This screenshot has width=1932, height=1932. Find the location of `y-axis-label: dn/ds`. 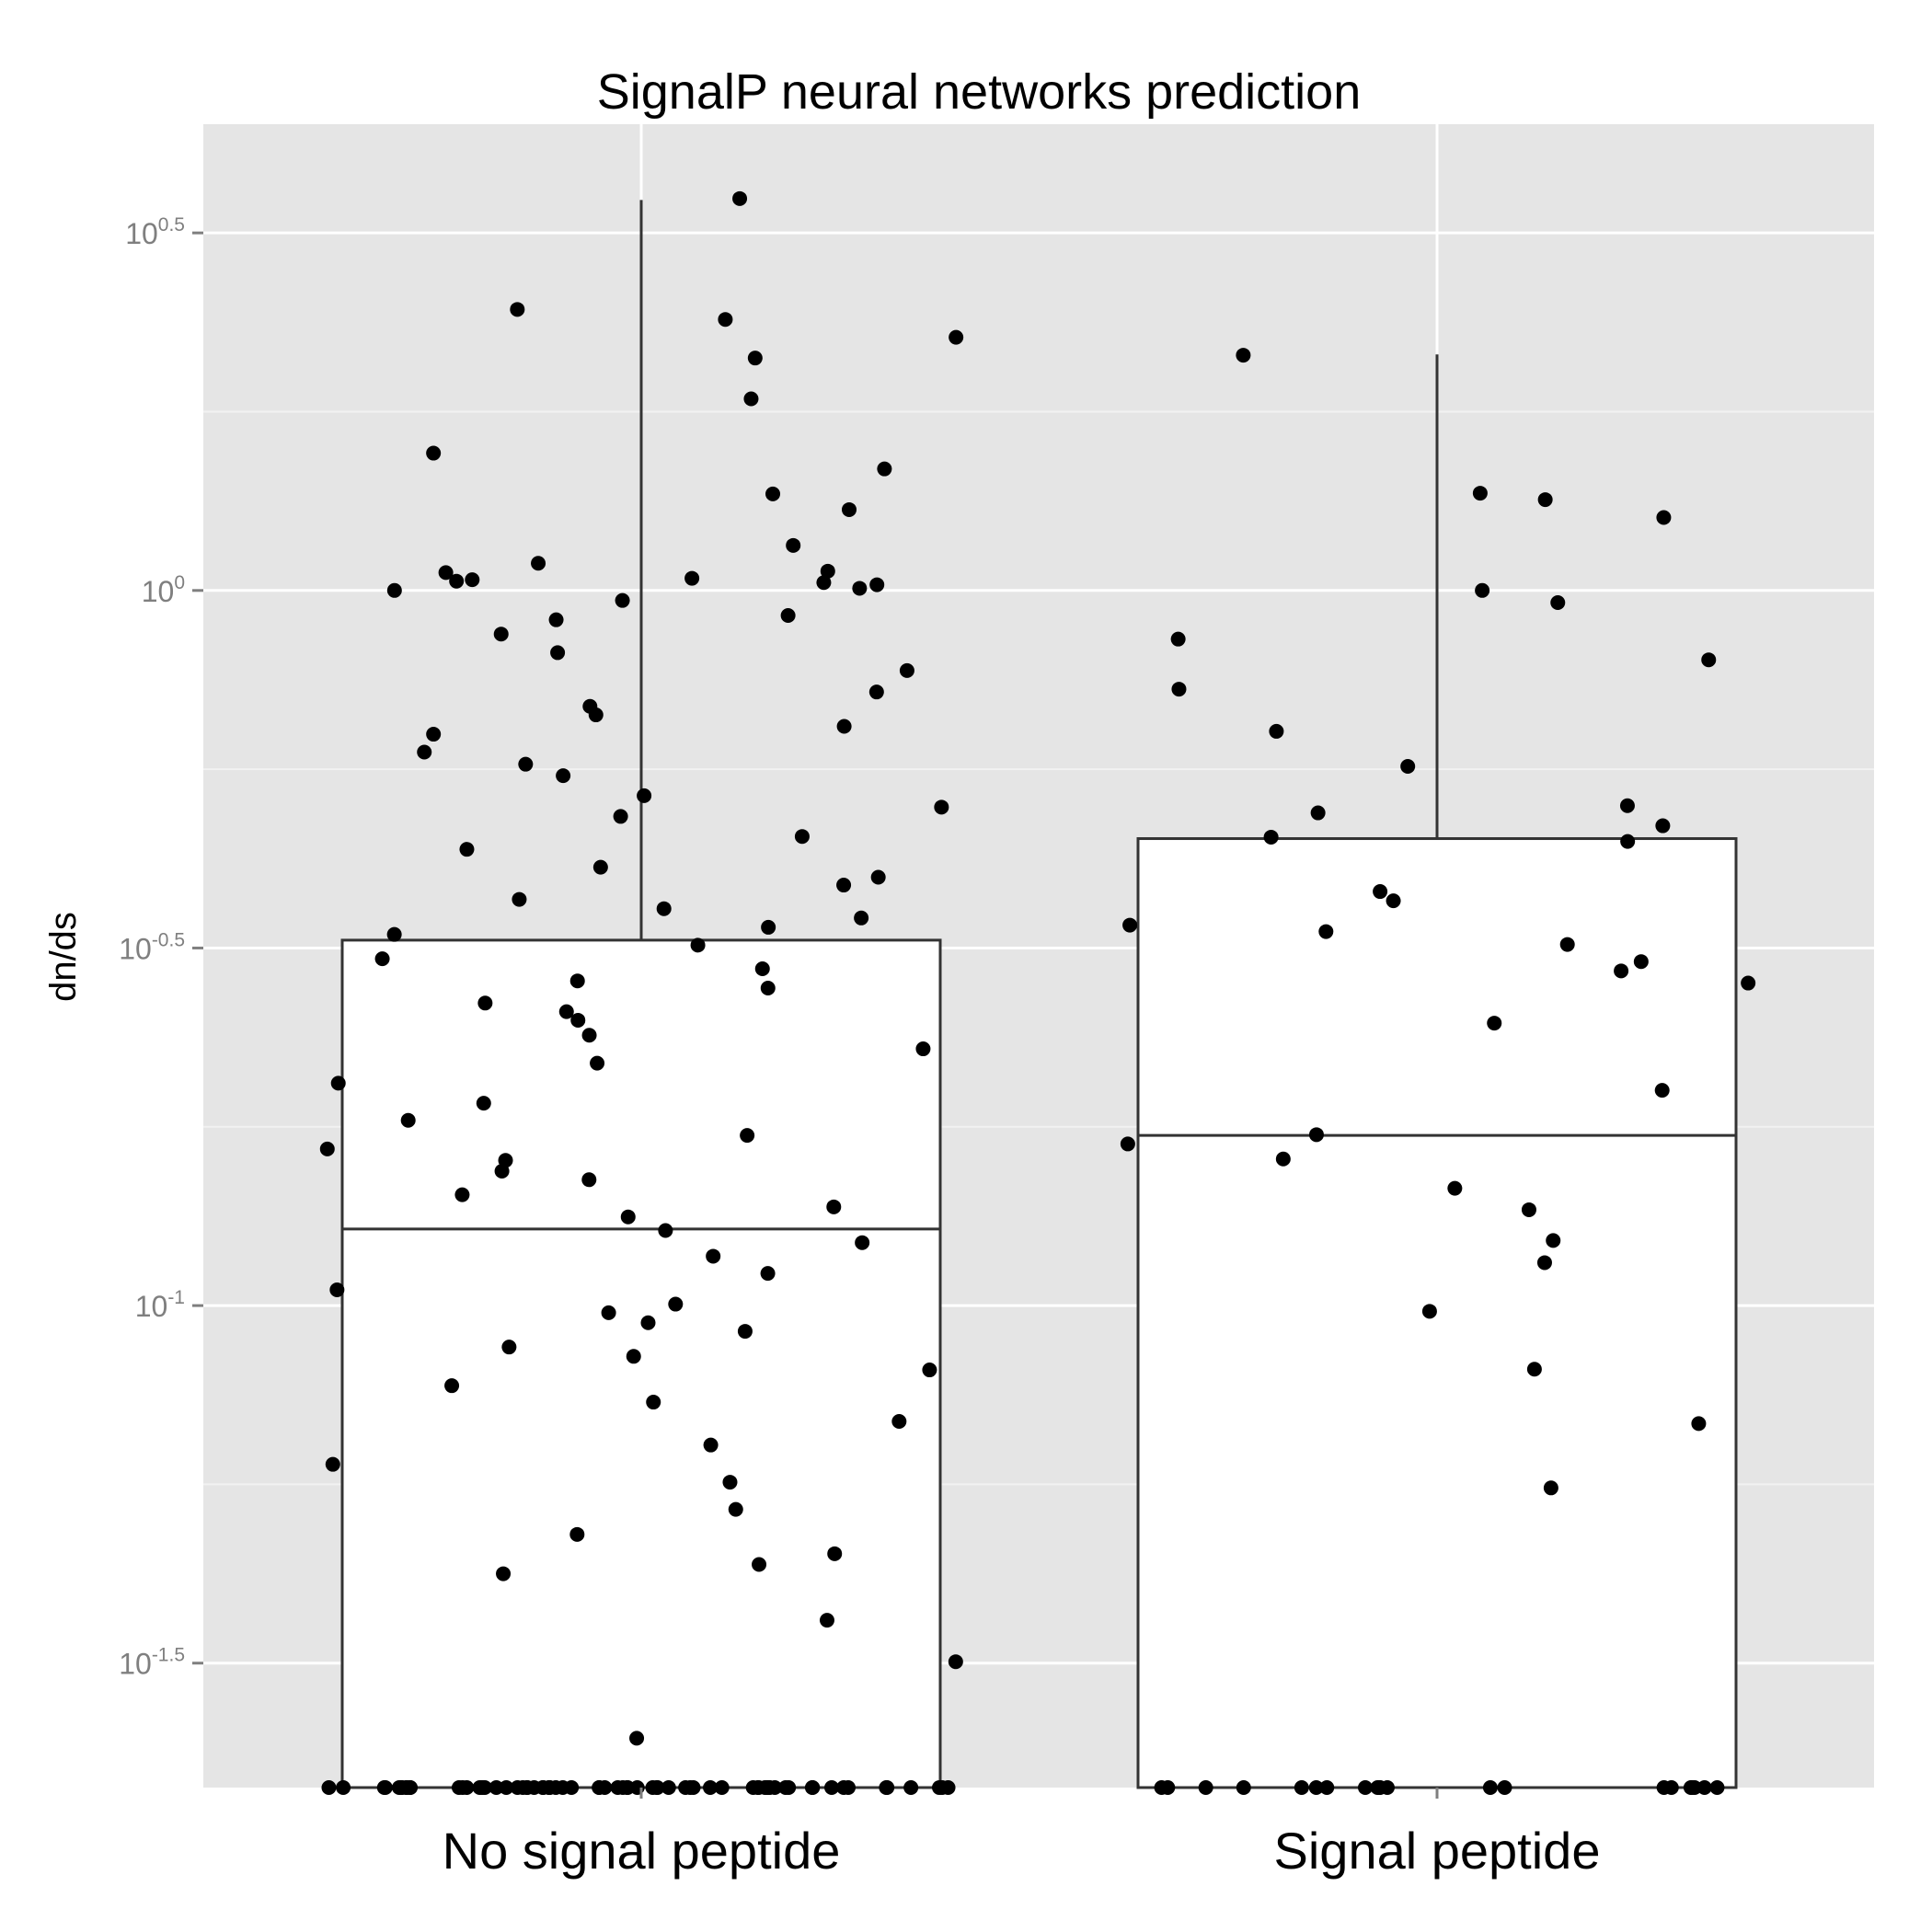

y-axis-label: dn/ds is located at coordinates (63, 957).